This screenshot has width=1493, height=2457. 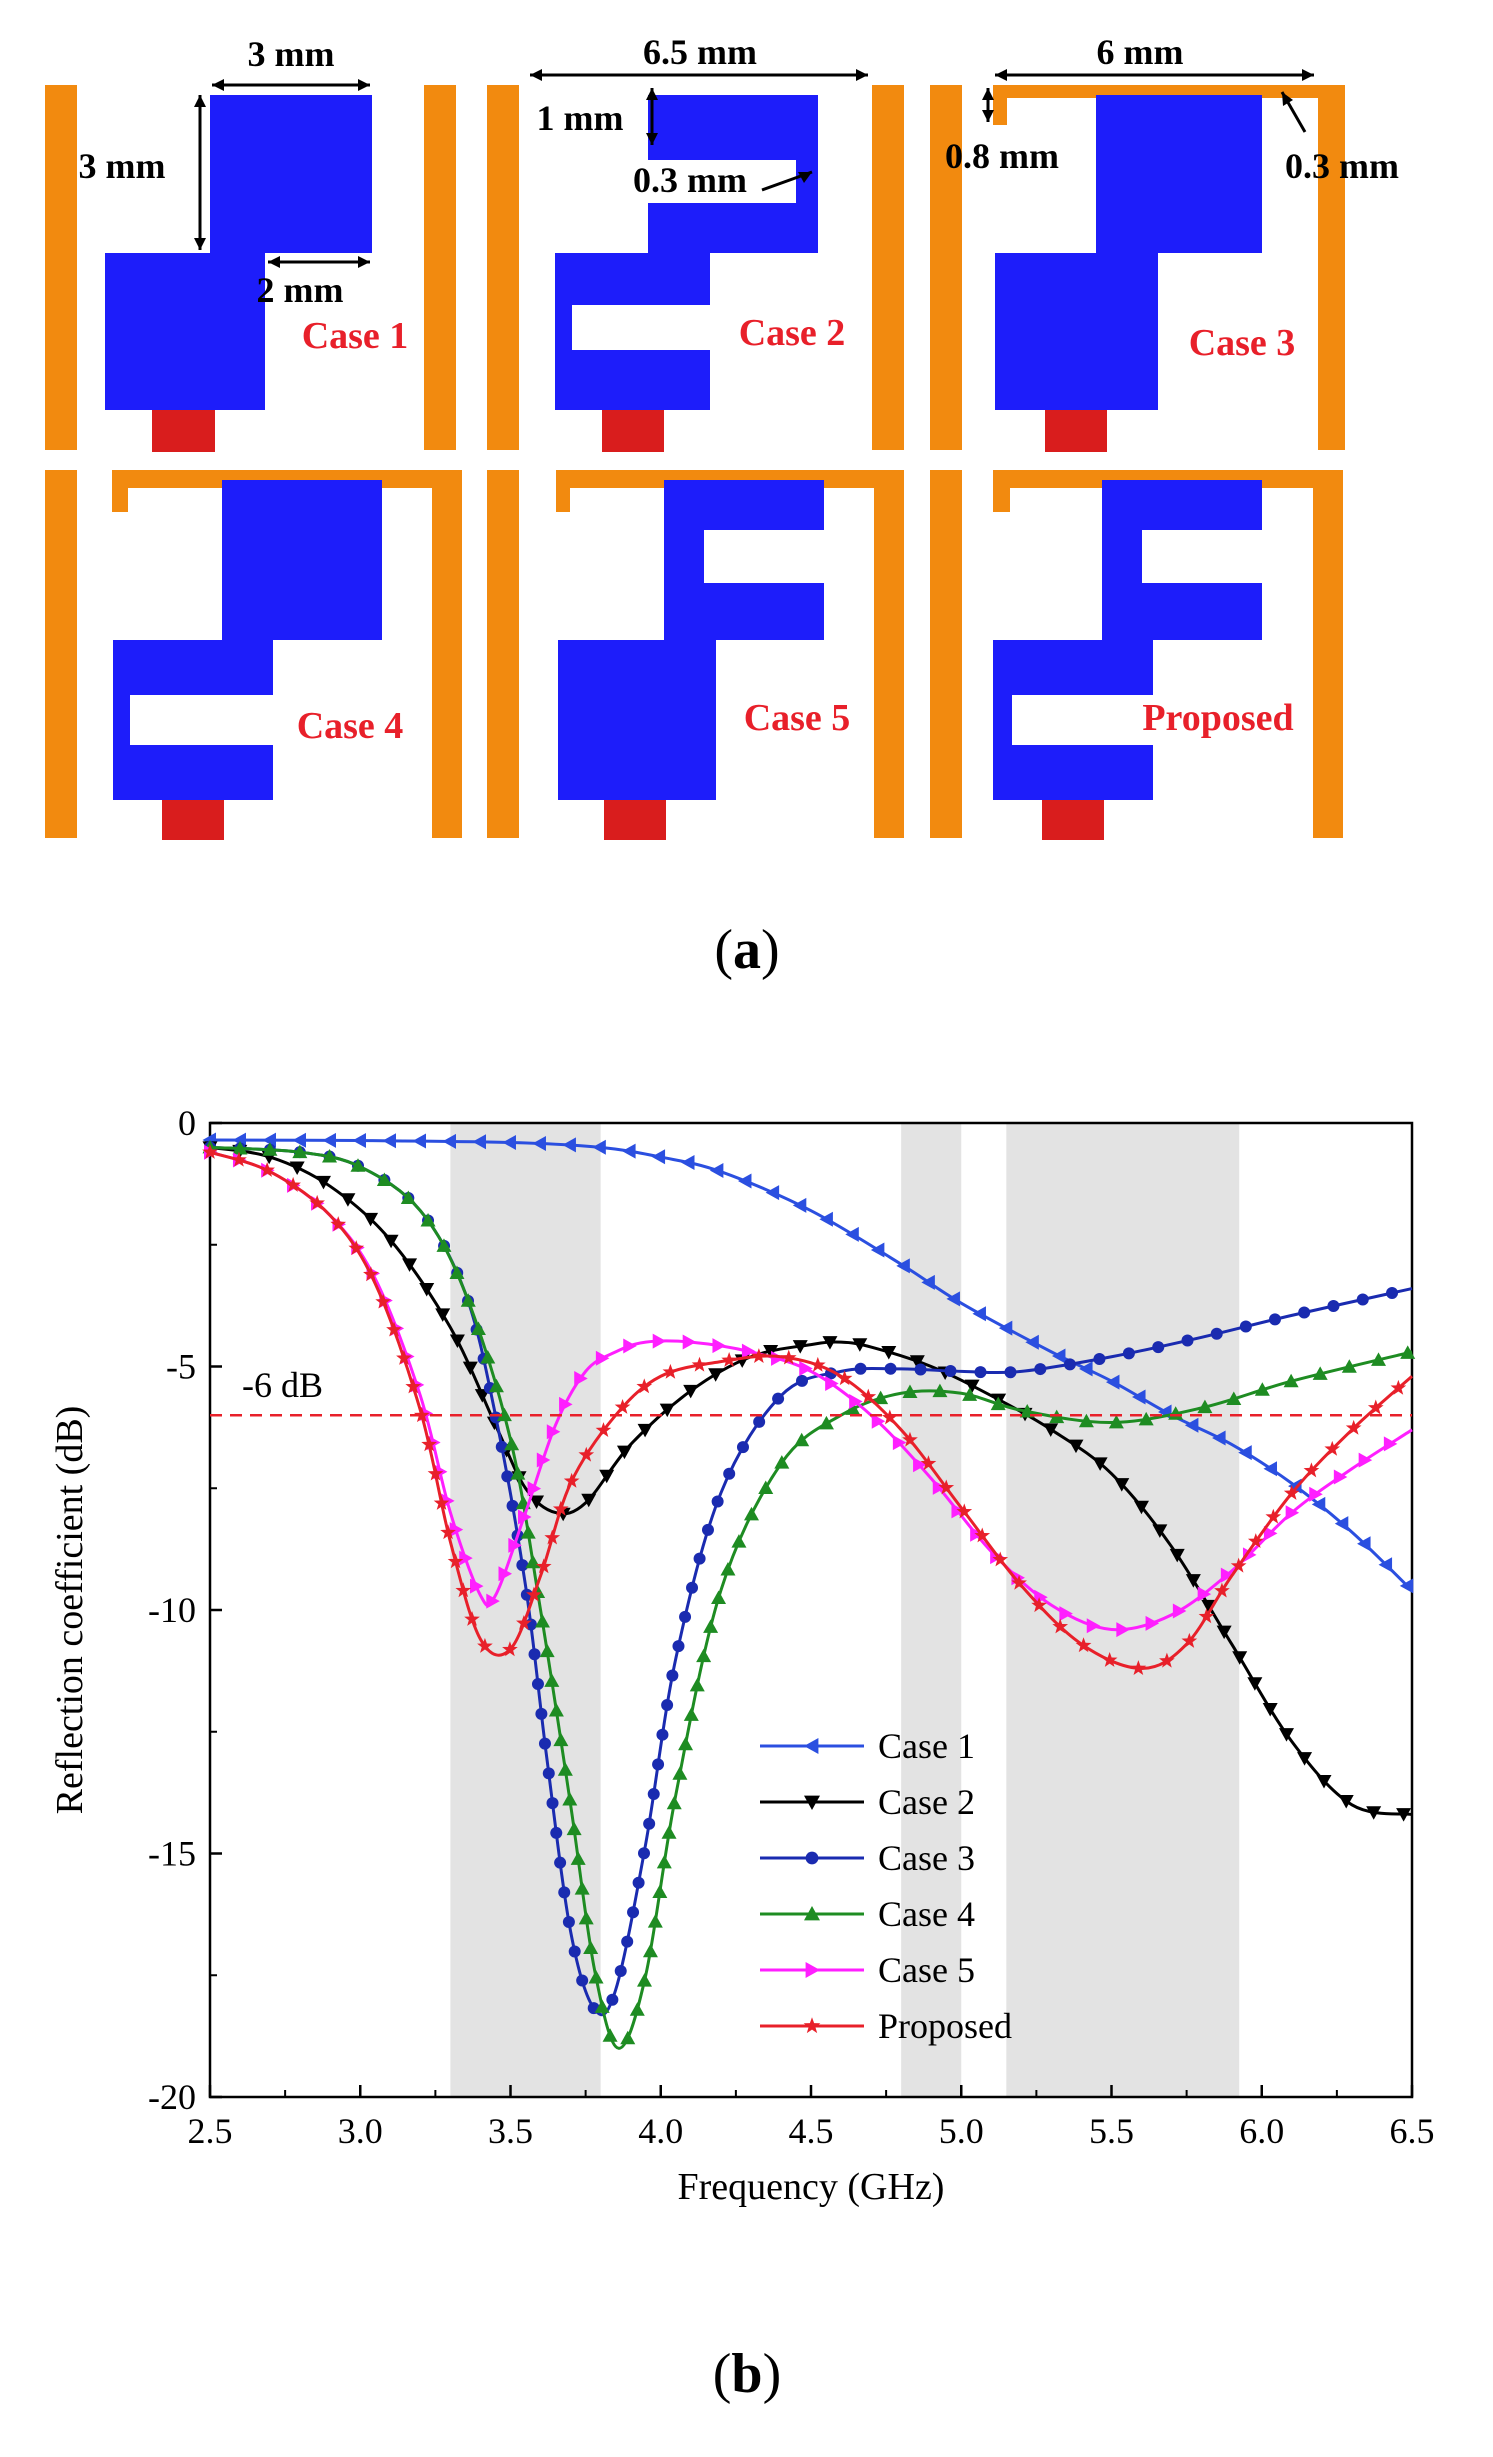 What do you see at coordinates (926, 1746) in the screenshot?
I see `legend-label: Case 1` at bounding box center [926, 1746].